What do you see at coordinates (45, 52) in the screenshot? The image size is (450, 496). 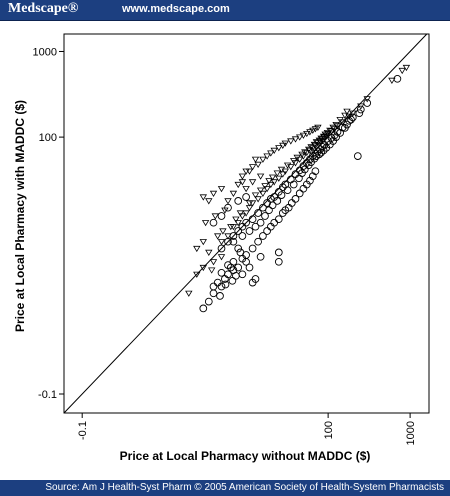 I see `y-tick-label: 1000` at bounding box center [45, 52].